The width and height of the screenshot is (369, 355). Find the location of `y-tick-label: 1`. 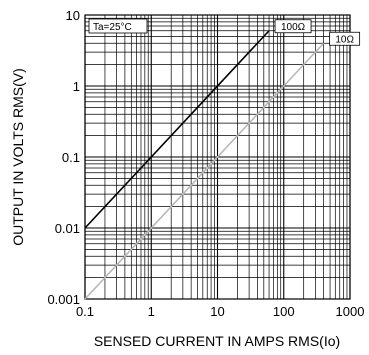

y-tick-label: 1 is located at coordinates (76, 86).